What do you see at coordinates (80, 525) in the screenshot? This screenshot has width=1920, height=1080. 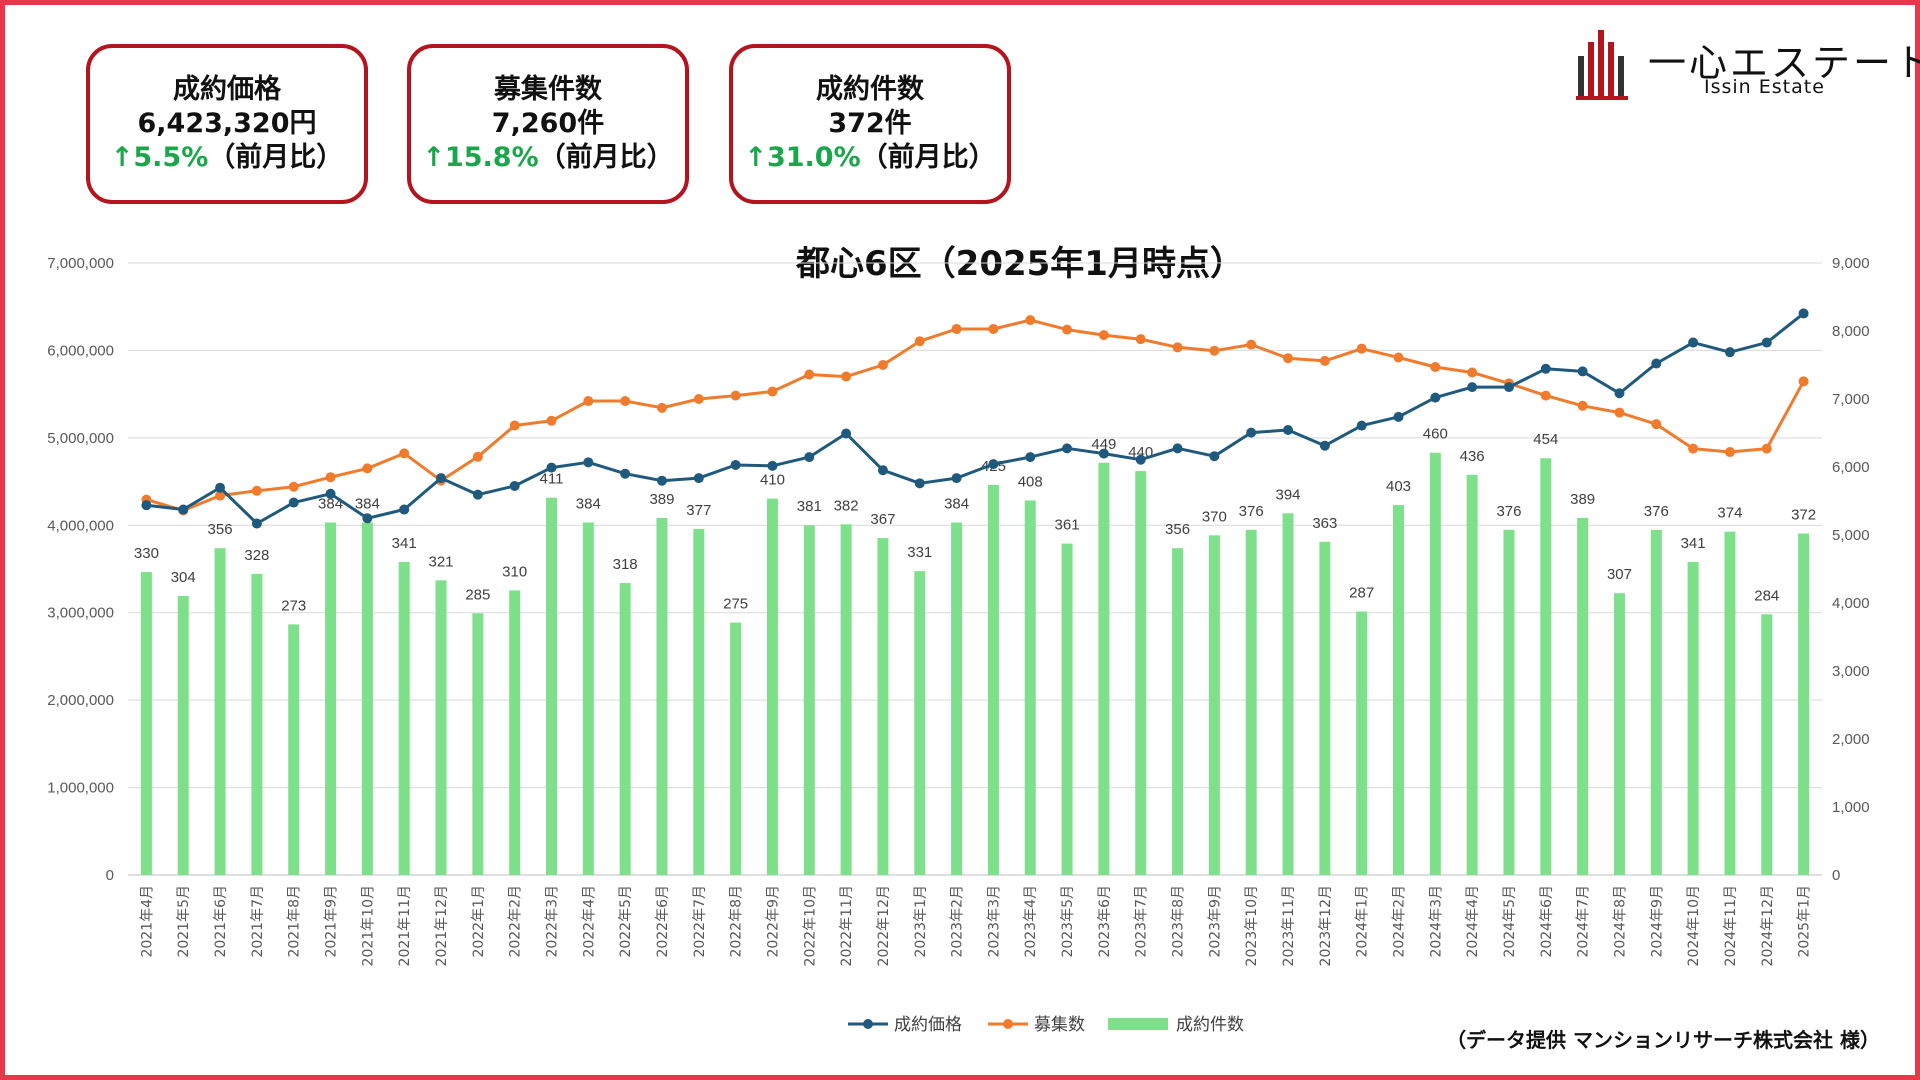 I see `left-axis-tick-label: 4,000,000` at bounding box center [80, 525].